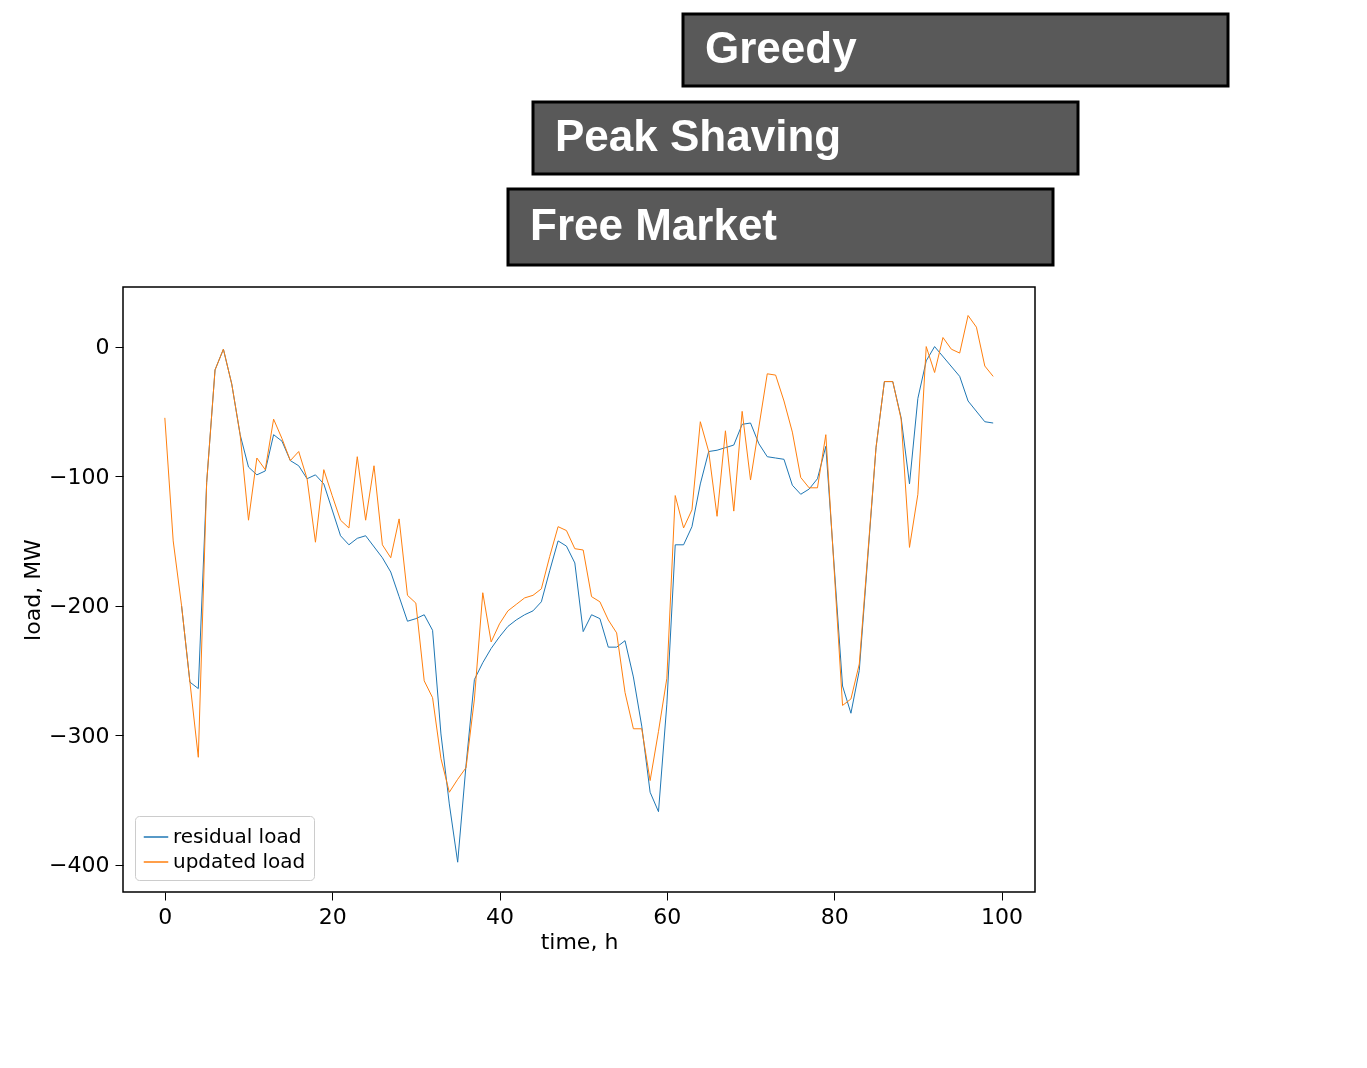 The image size is (1367, 1068). Describe the element at coordinates (500, 916) in the screenshot. I see `x-tick-label: 40` at that location.